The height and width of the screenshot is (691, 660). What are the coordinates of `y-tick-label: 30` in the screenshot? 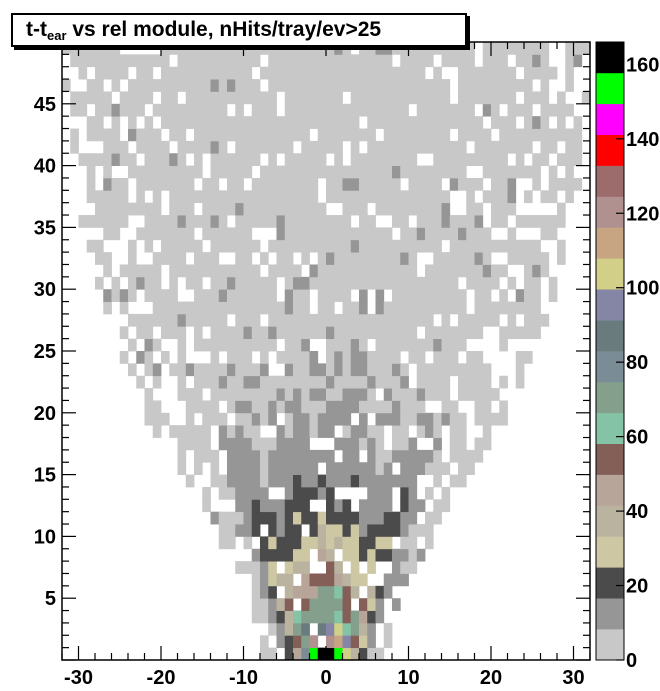 It's located at (45, 290).